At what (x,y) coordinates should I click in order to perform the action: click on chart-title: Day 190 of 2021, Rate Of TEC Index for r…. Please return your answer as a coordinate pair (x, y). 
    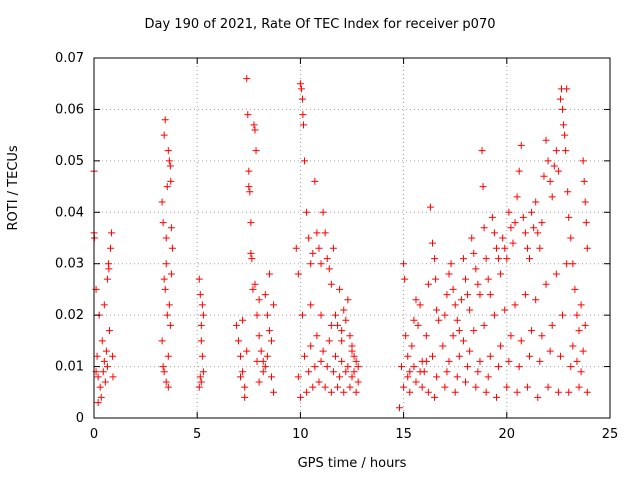
    Looking at the image, I should click on (320, 24).